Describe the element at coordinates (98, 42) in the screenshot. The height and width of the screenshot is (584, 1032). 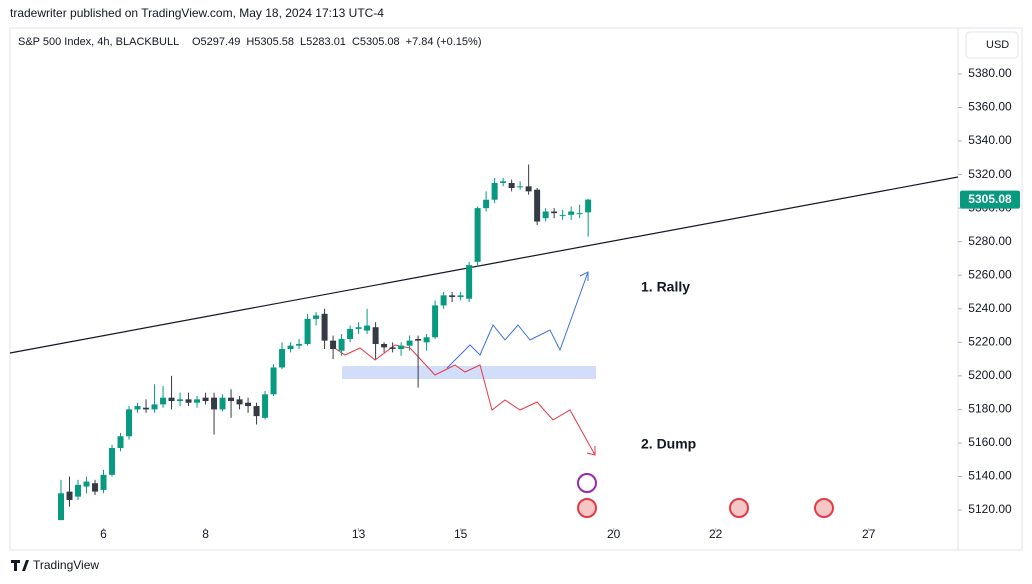
I see `symbol: S&P 500 Index, 4h, BLACKBULL` at that location.